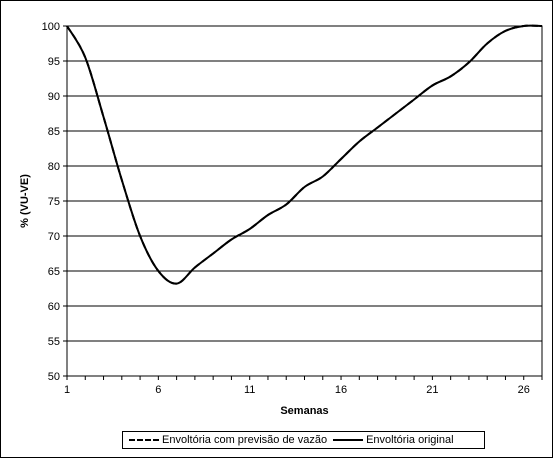 The width and height of the screenshot is (553, 458). Describe the element at coordinates (432, 390) in the screenshot. I see `x-tick-label-21: 21` at that location.